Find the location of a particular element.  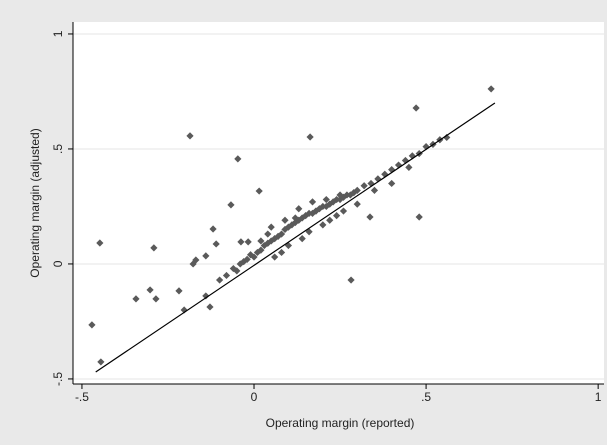

x-axis-title: Operating margin (reported) is located at coordinates (340, 423).